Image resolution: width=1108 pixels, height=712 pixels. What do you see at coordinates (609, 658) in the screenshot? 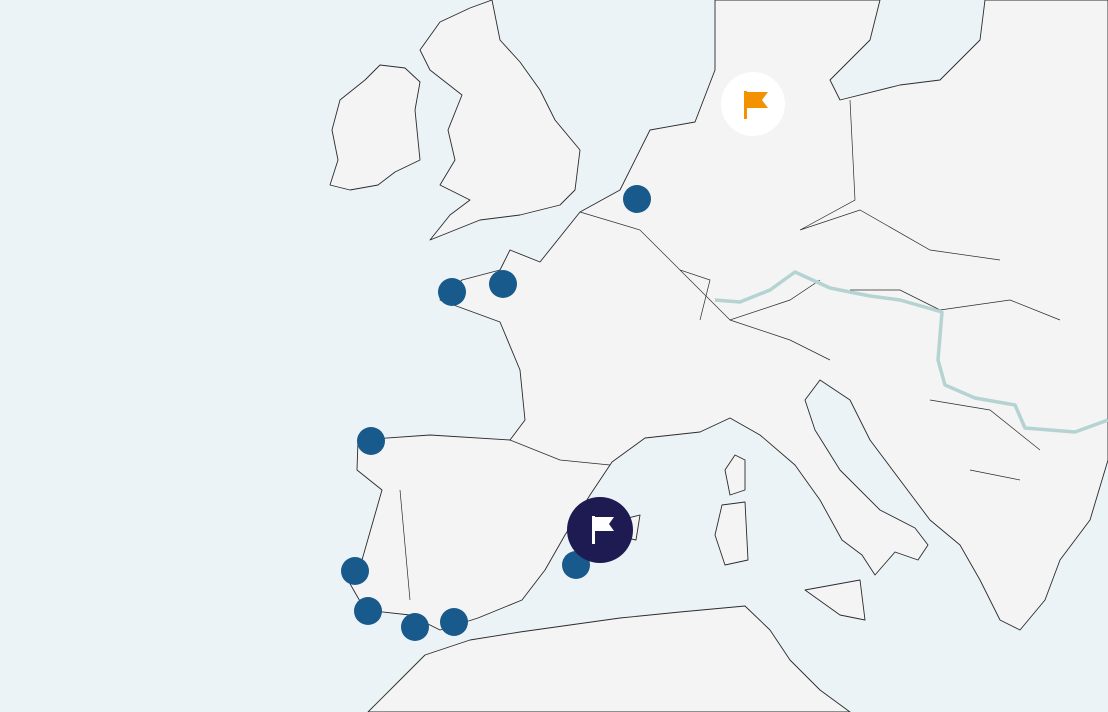
I see `africa` at bounding box center [609, 658].